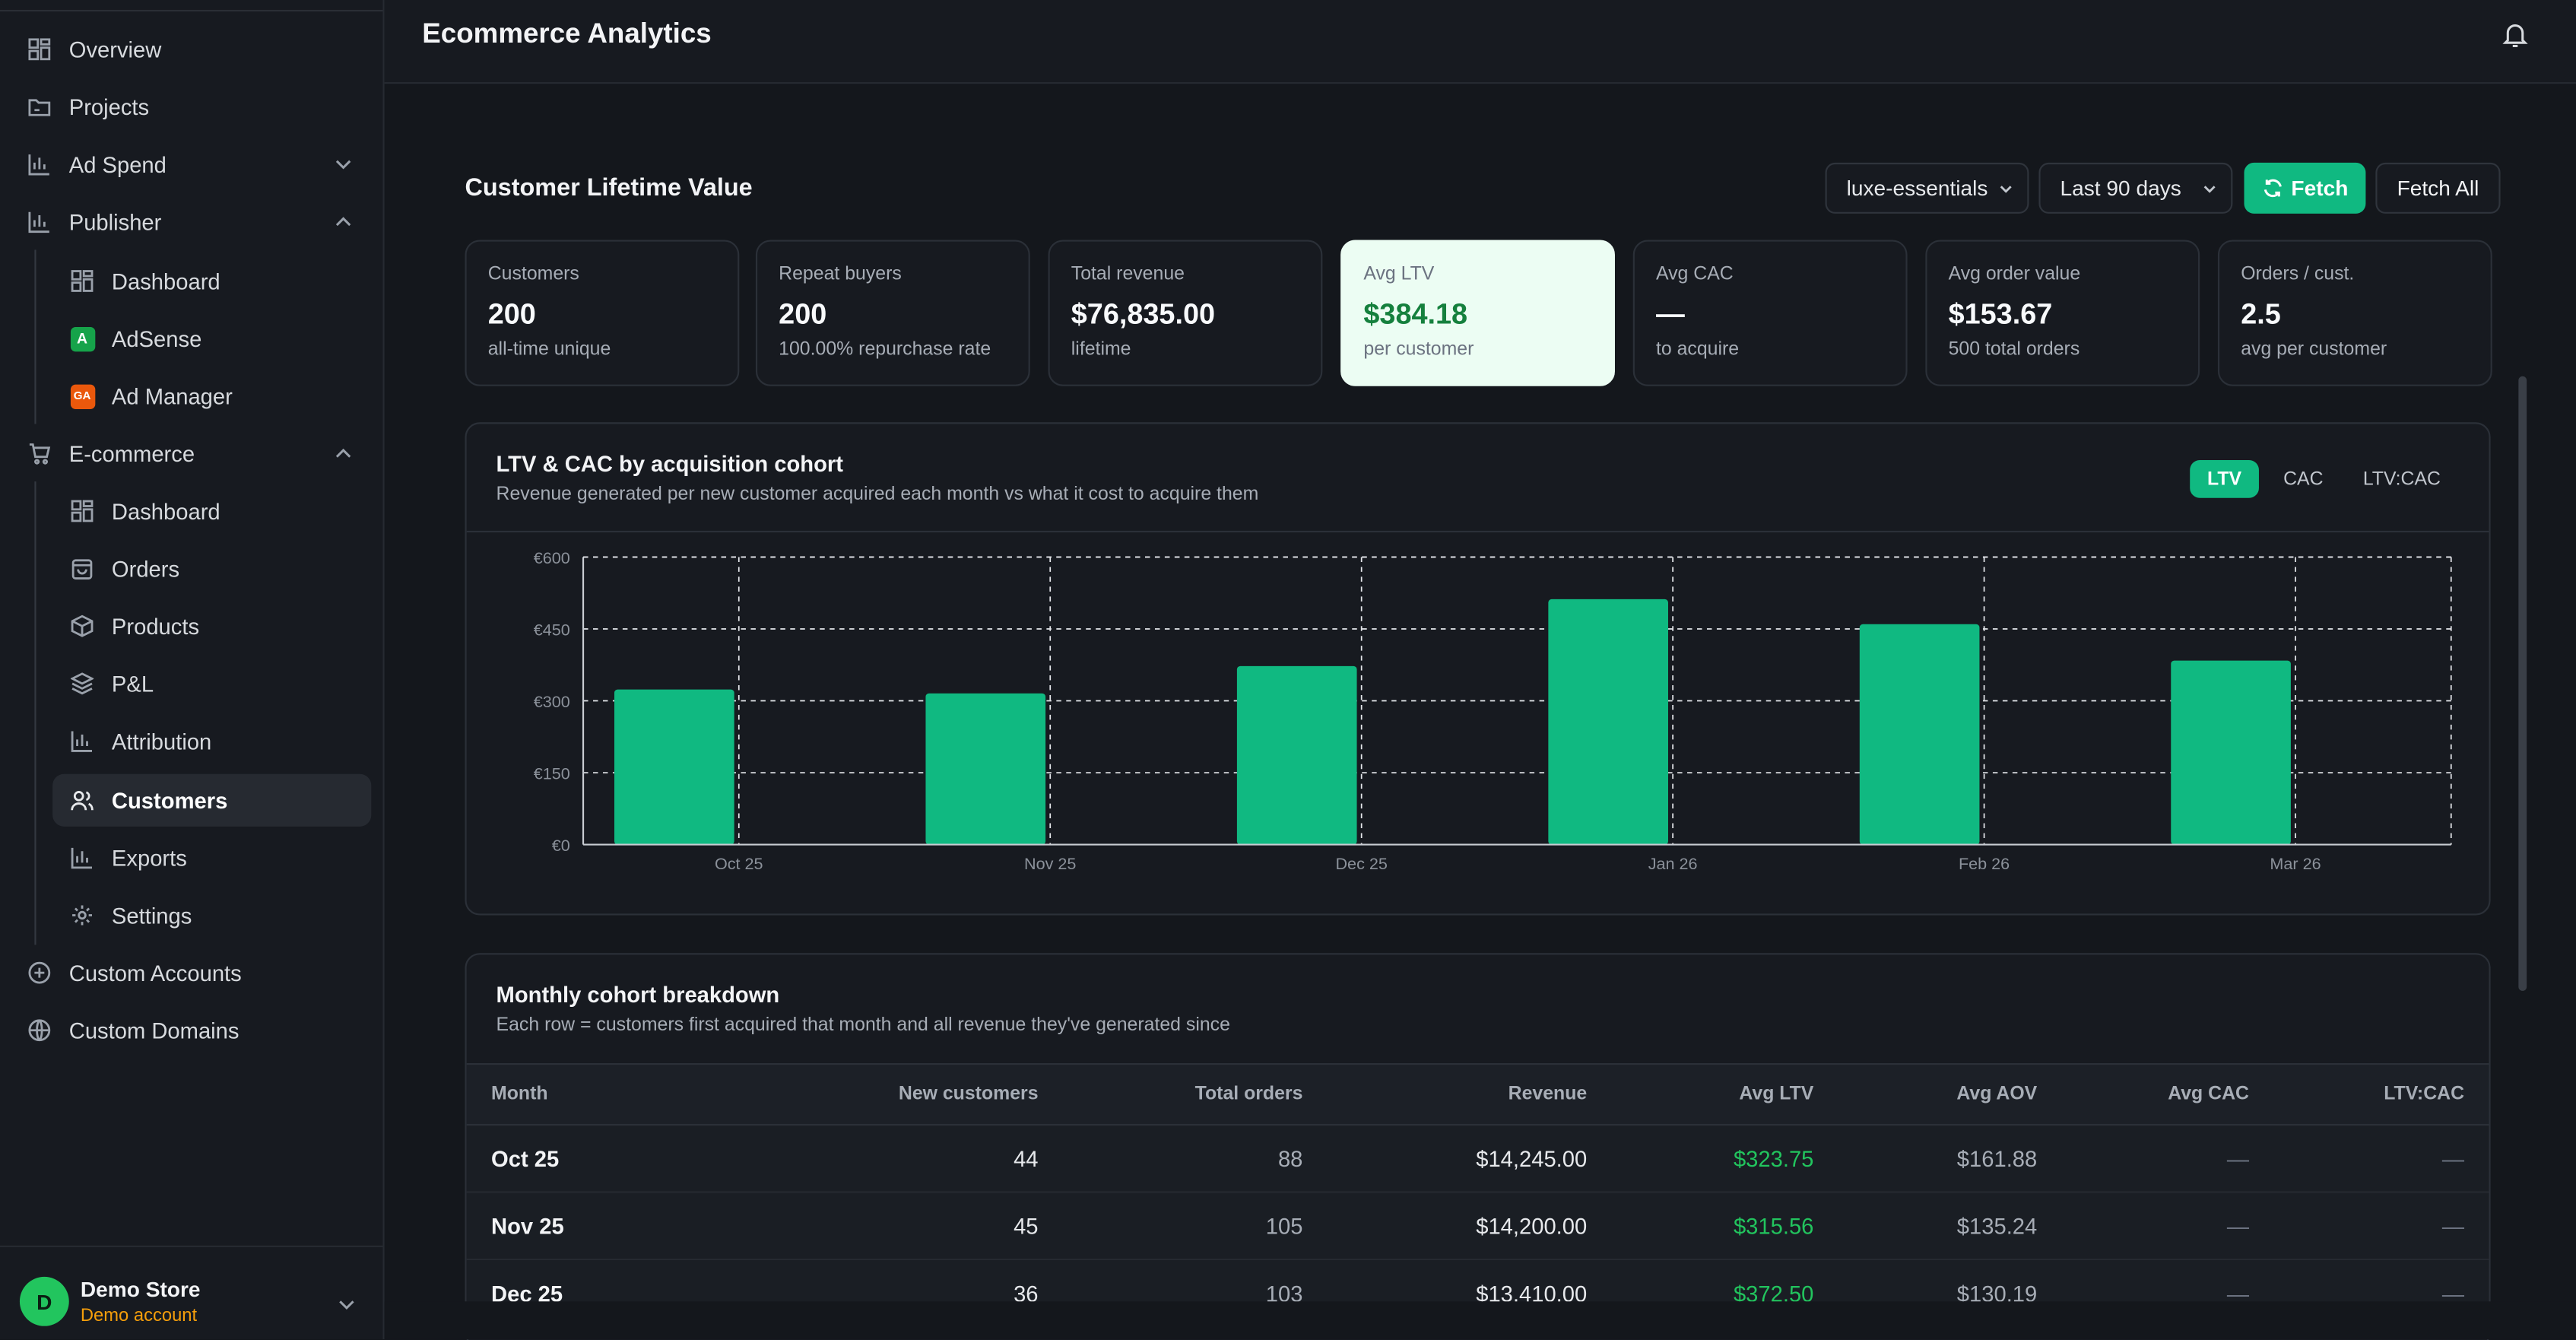  What do you see at coordinates (526, 1159) in the screenshot?
I see `cell-month: Oct 25` at bounding box center [526, 1159].